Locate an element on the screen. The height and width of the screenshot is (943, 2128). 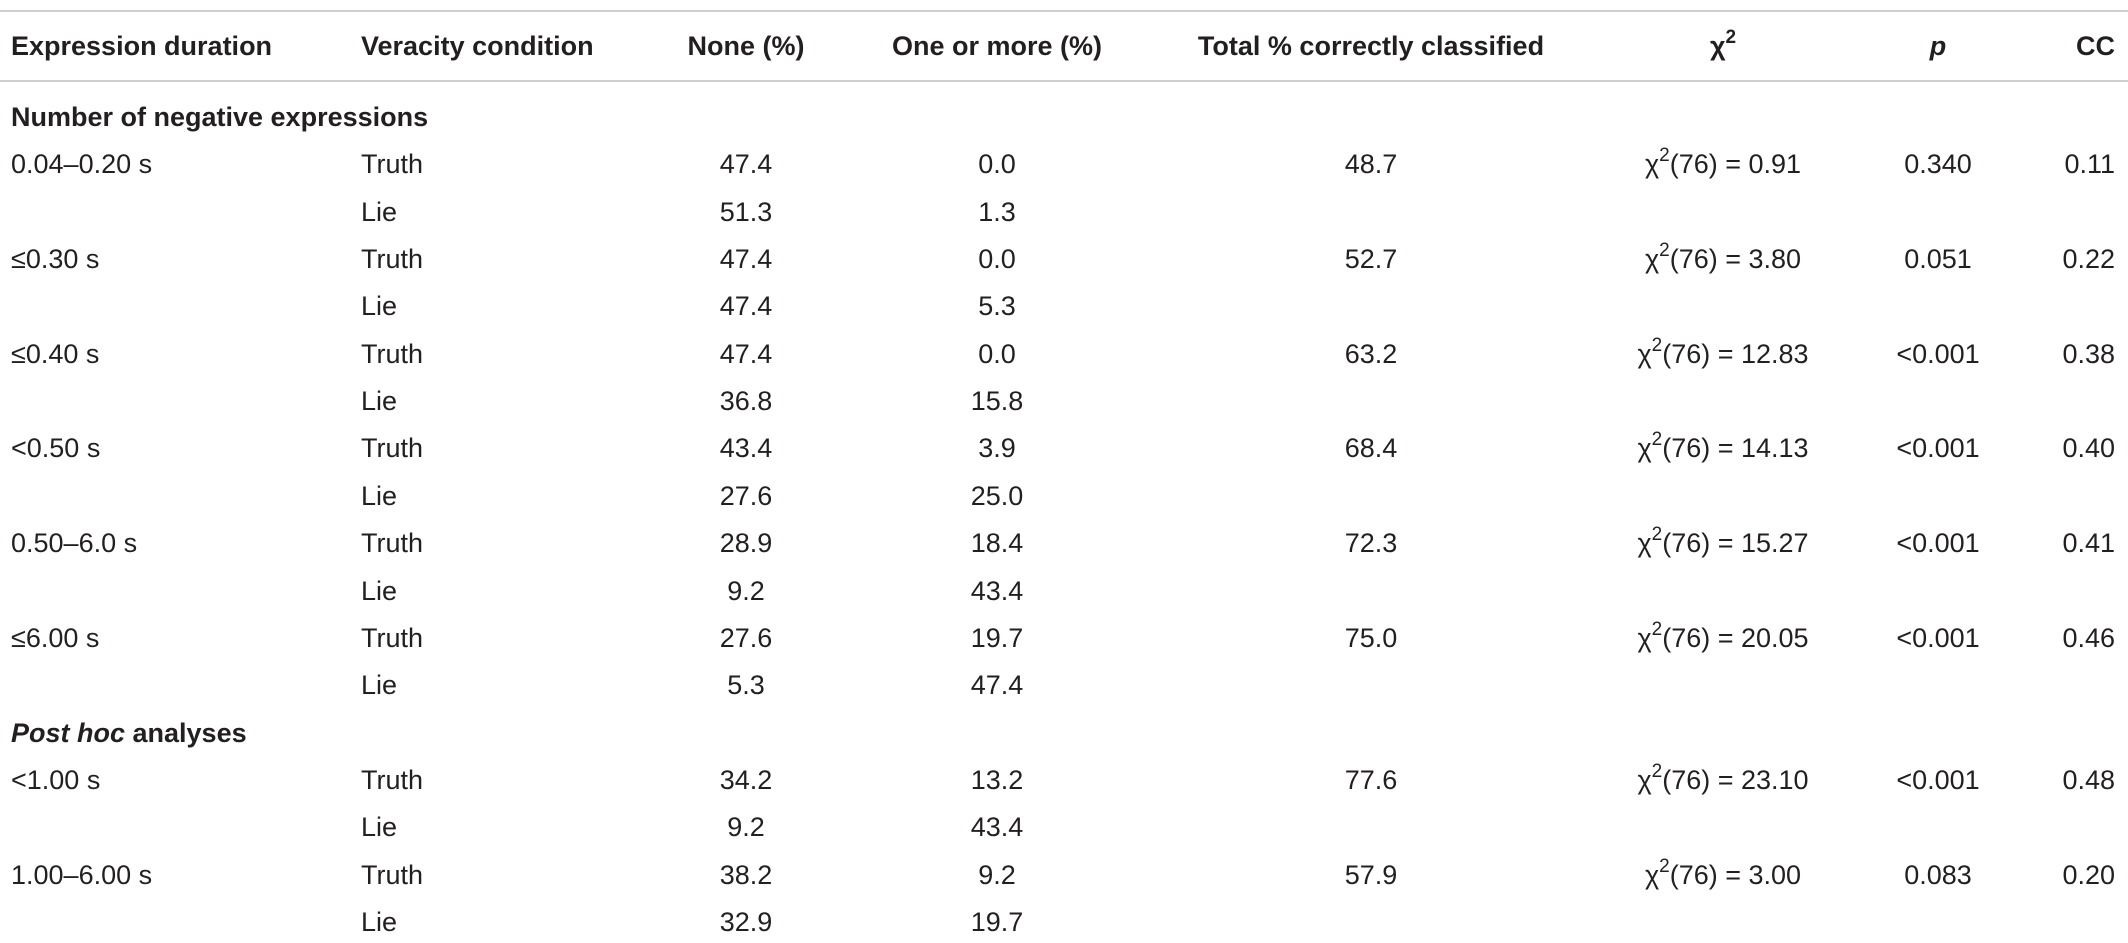
p-value: 0.083 is located at coordinates (1938, 874).